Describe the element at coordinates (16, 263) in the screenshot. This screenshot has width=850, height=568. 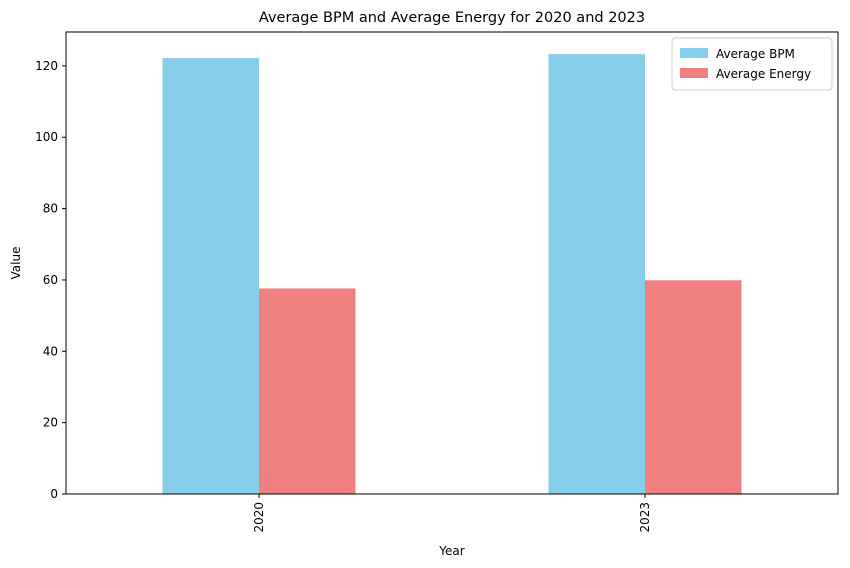
I see `y-axis-label: Value` at that location.